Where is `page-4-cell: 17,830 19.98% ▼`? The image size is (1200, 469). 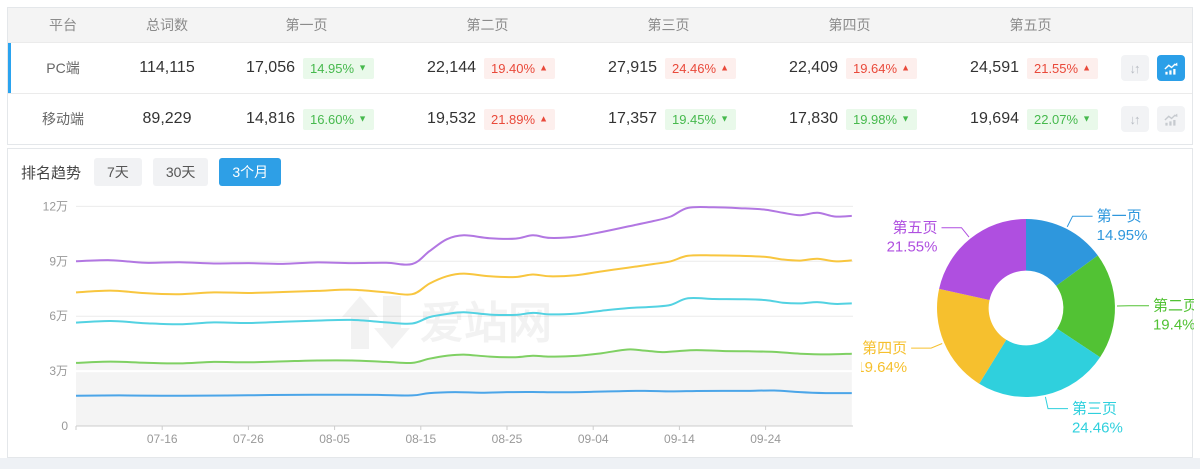
page-4-cell: 17,830 19.98% ▼ is located at coordinates (849, 119).